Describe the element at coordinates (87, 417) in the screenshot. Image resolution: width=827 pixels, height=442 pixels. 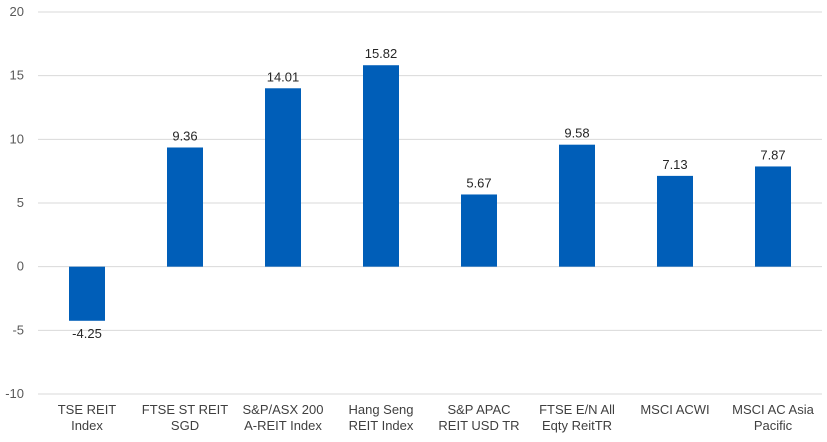
I see `x-tick-label: TSE REIT Index` at that location.